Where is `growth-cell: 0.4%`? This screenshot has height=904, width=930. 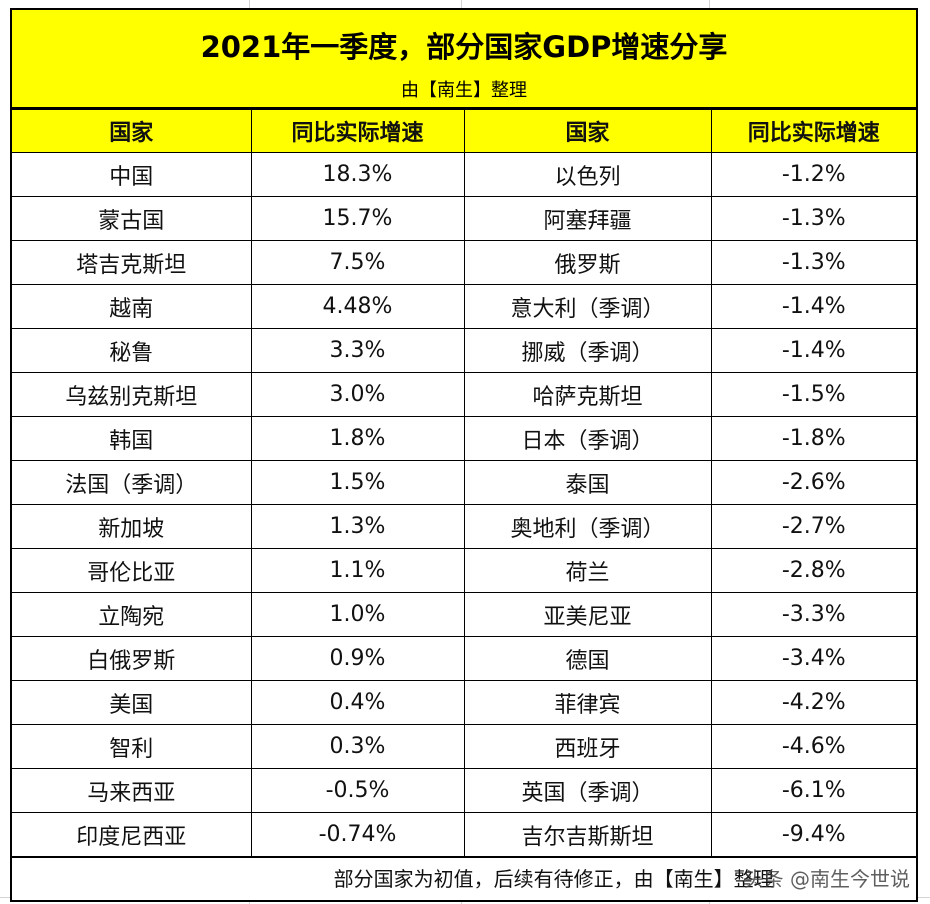 growth-cell: 0.4% is located at coordinates (357, 702).